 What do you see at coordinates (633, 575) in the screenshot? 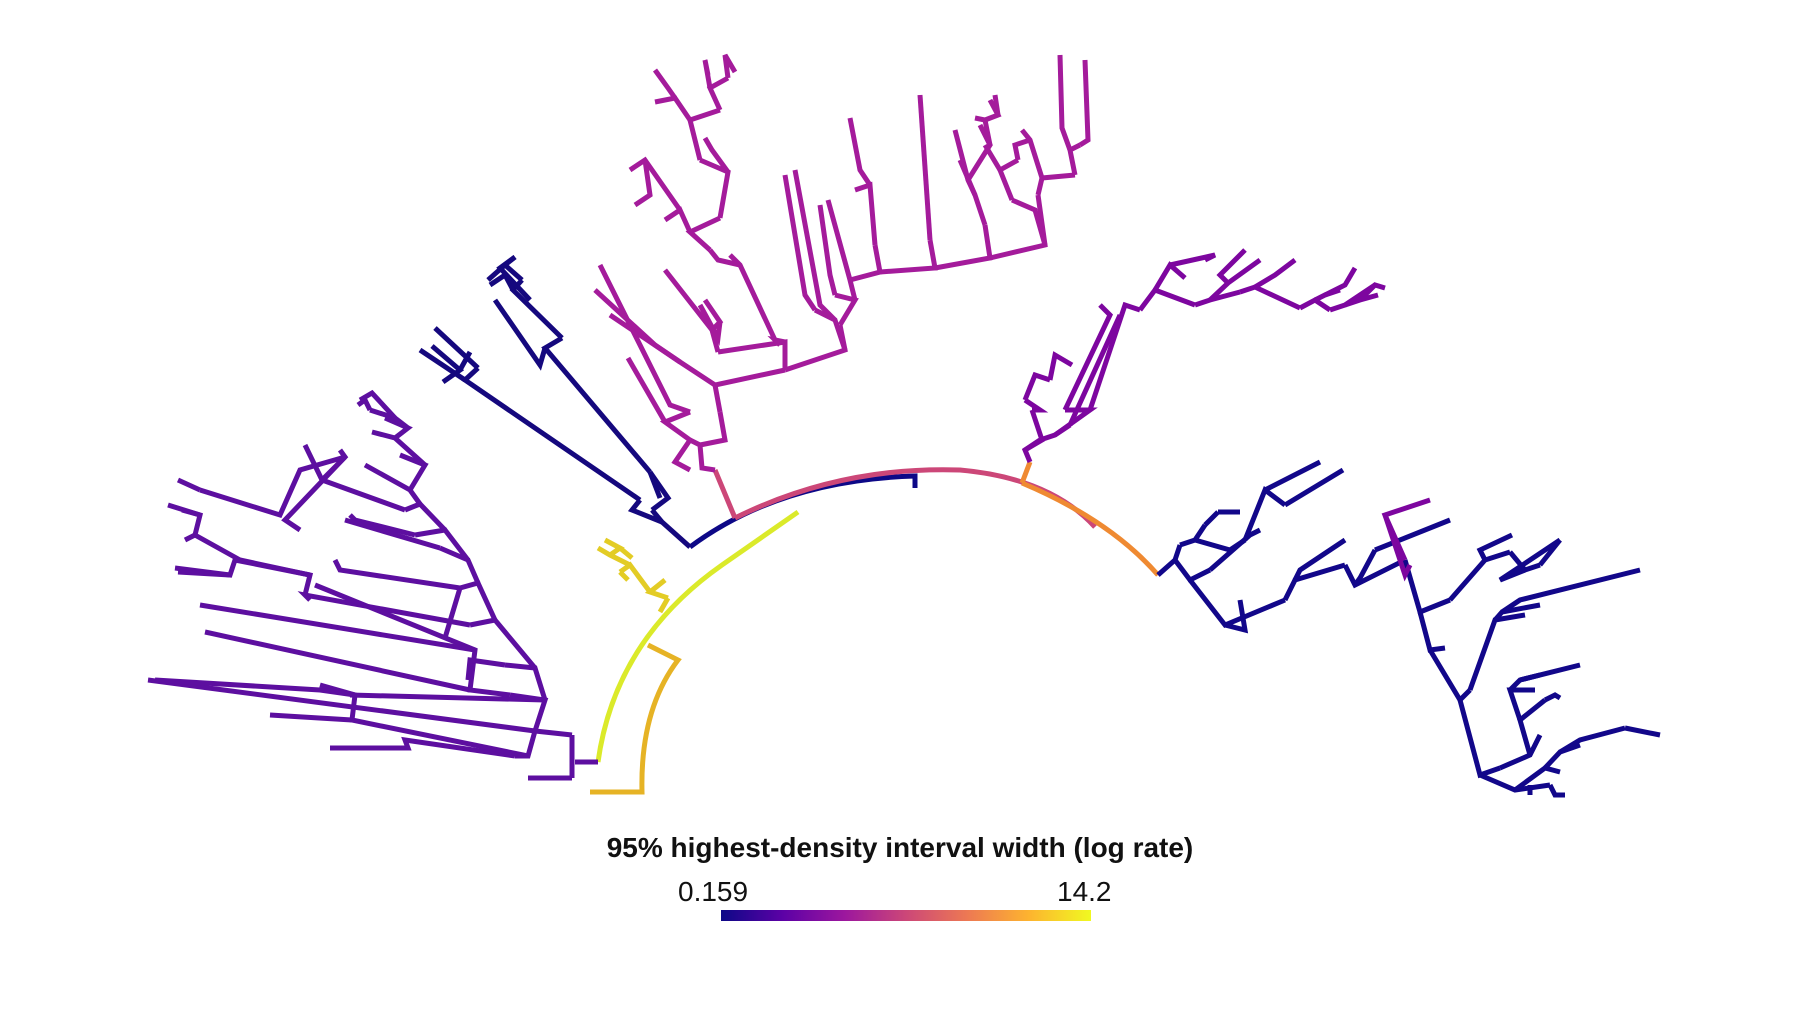
I see `yellow-clade` at bounding box center [633, 575].